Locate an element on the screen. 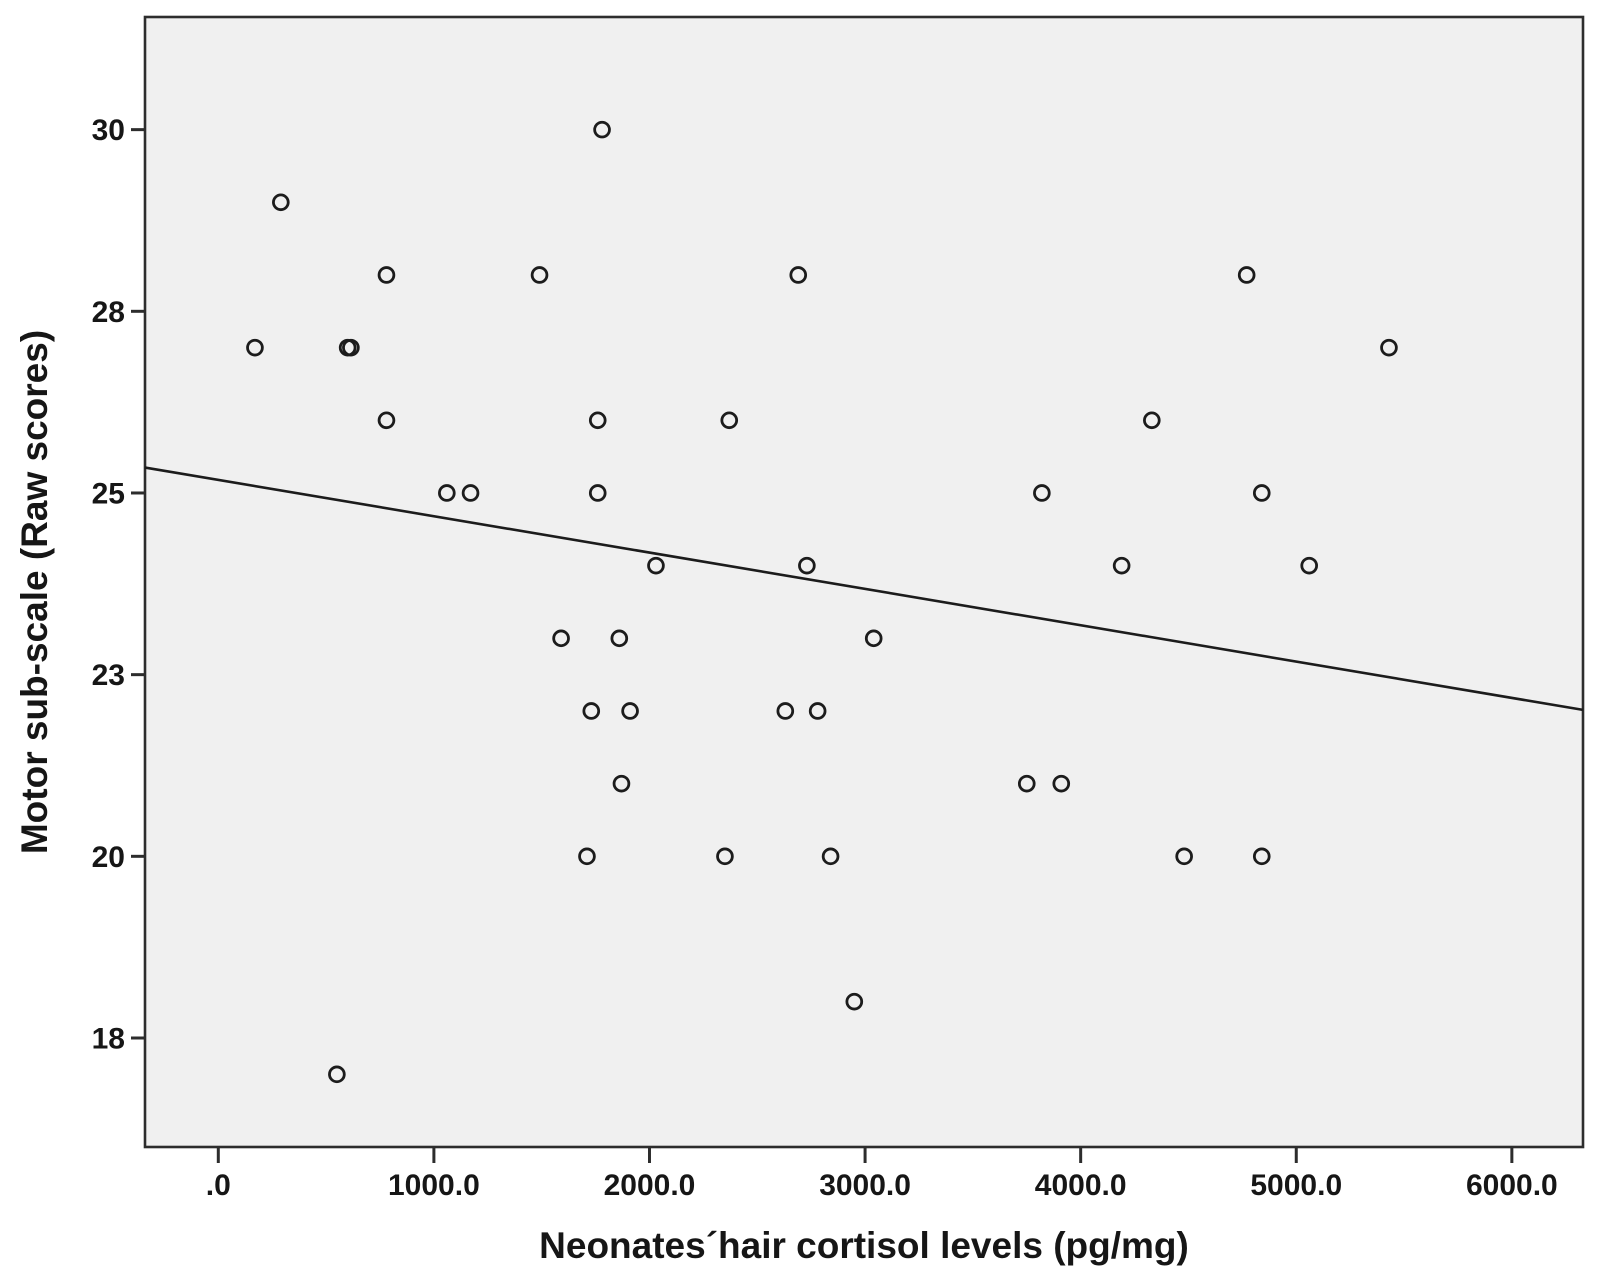 Image resolution: width=1609 pixels, height=1282 pixels. x-tick-label: 4000.0 is located at coordinates (1081, 1185).